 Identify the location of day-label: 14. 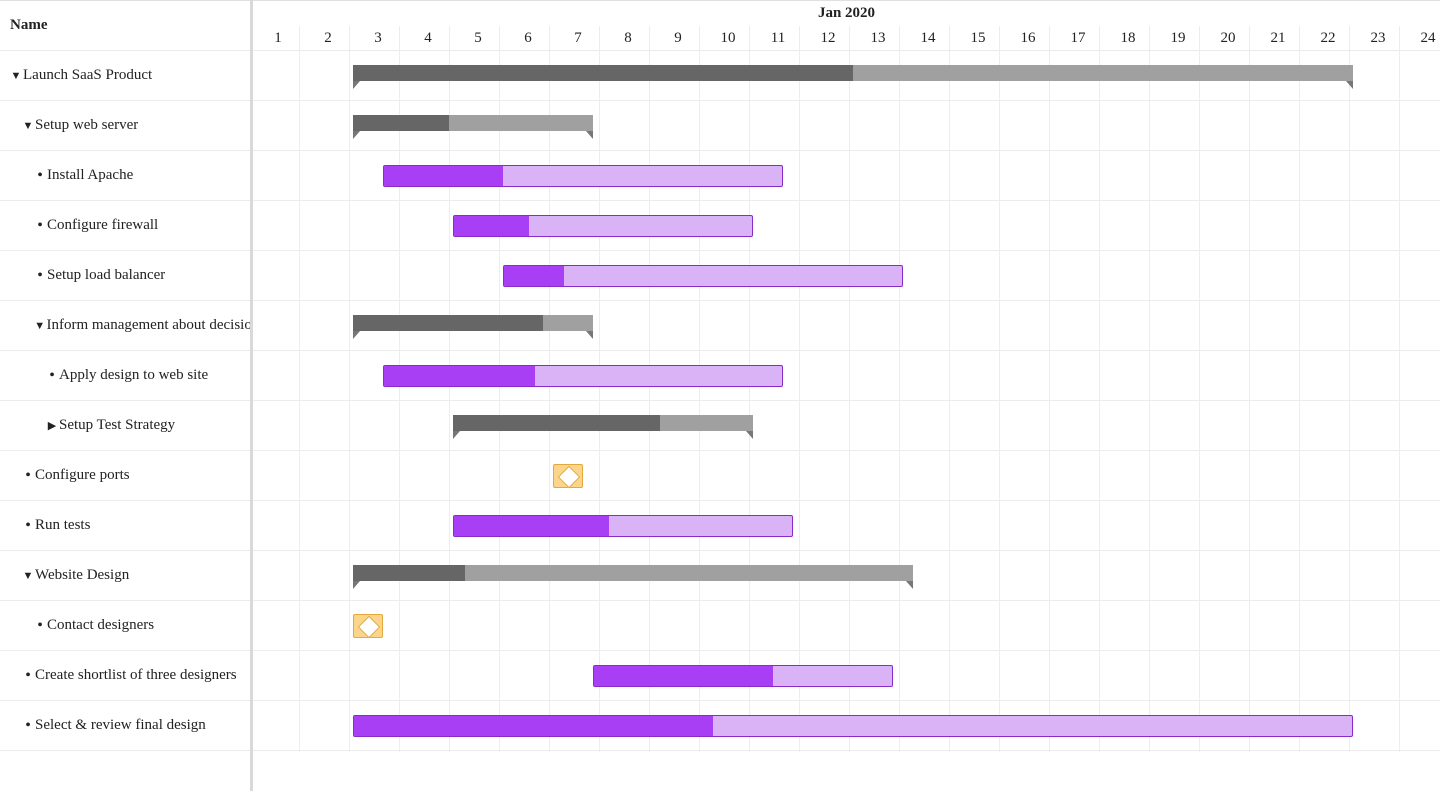
(928, 38).